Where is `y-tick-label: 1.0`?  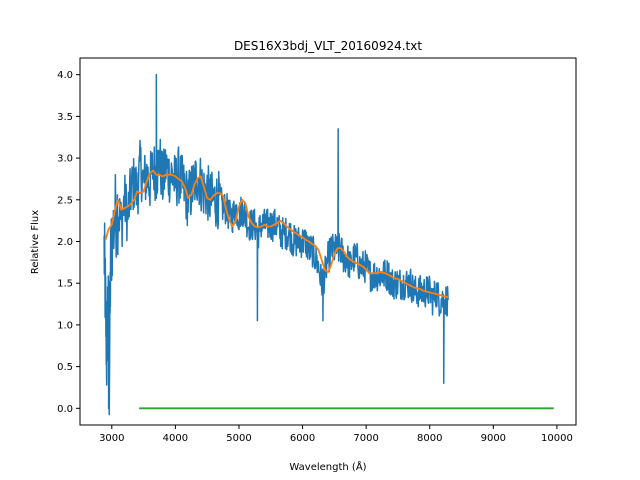
y-tick-label: 1.0 is located at coordinates (65, 325).